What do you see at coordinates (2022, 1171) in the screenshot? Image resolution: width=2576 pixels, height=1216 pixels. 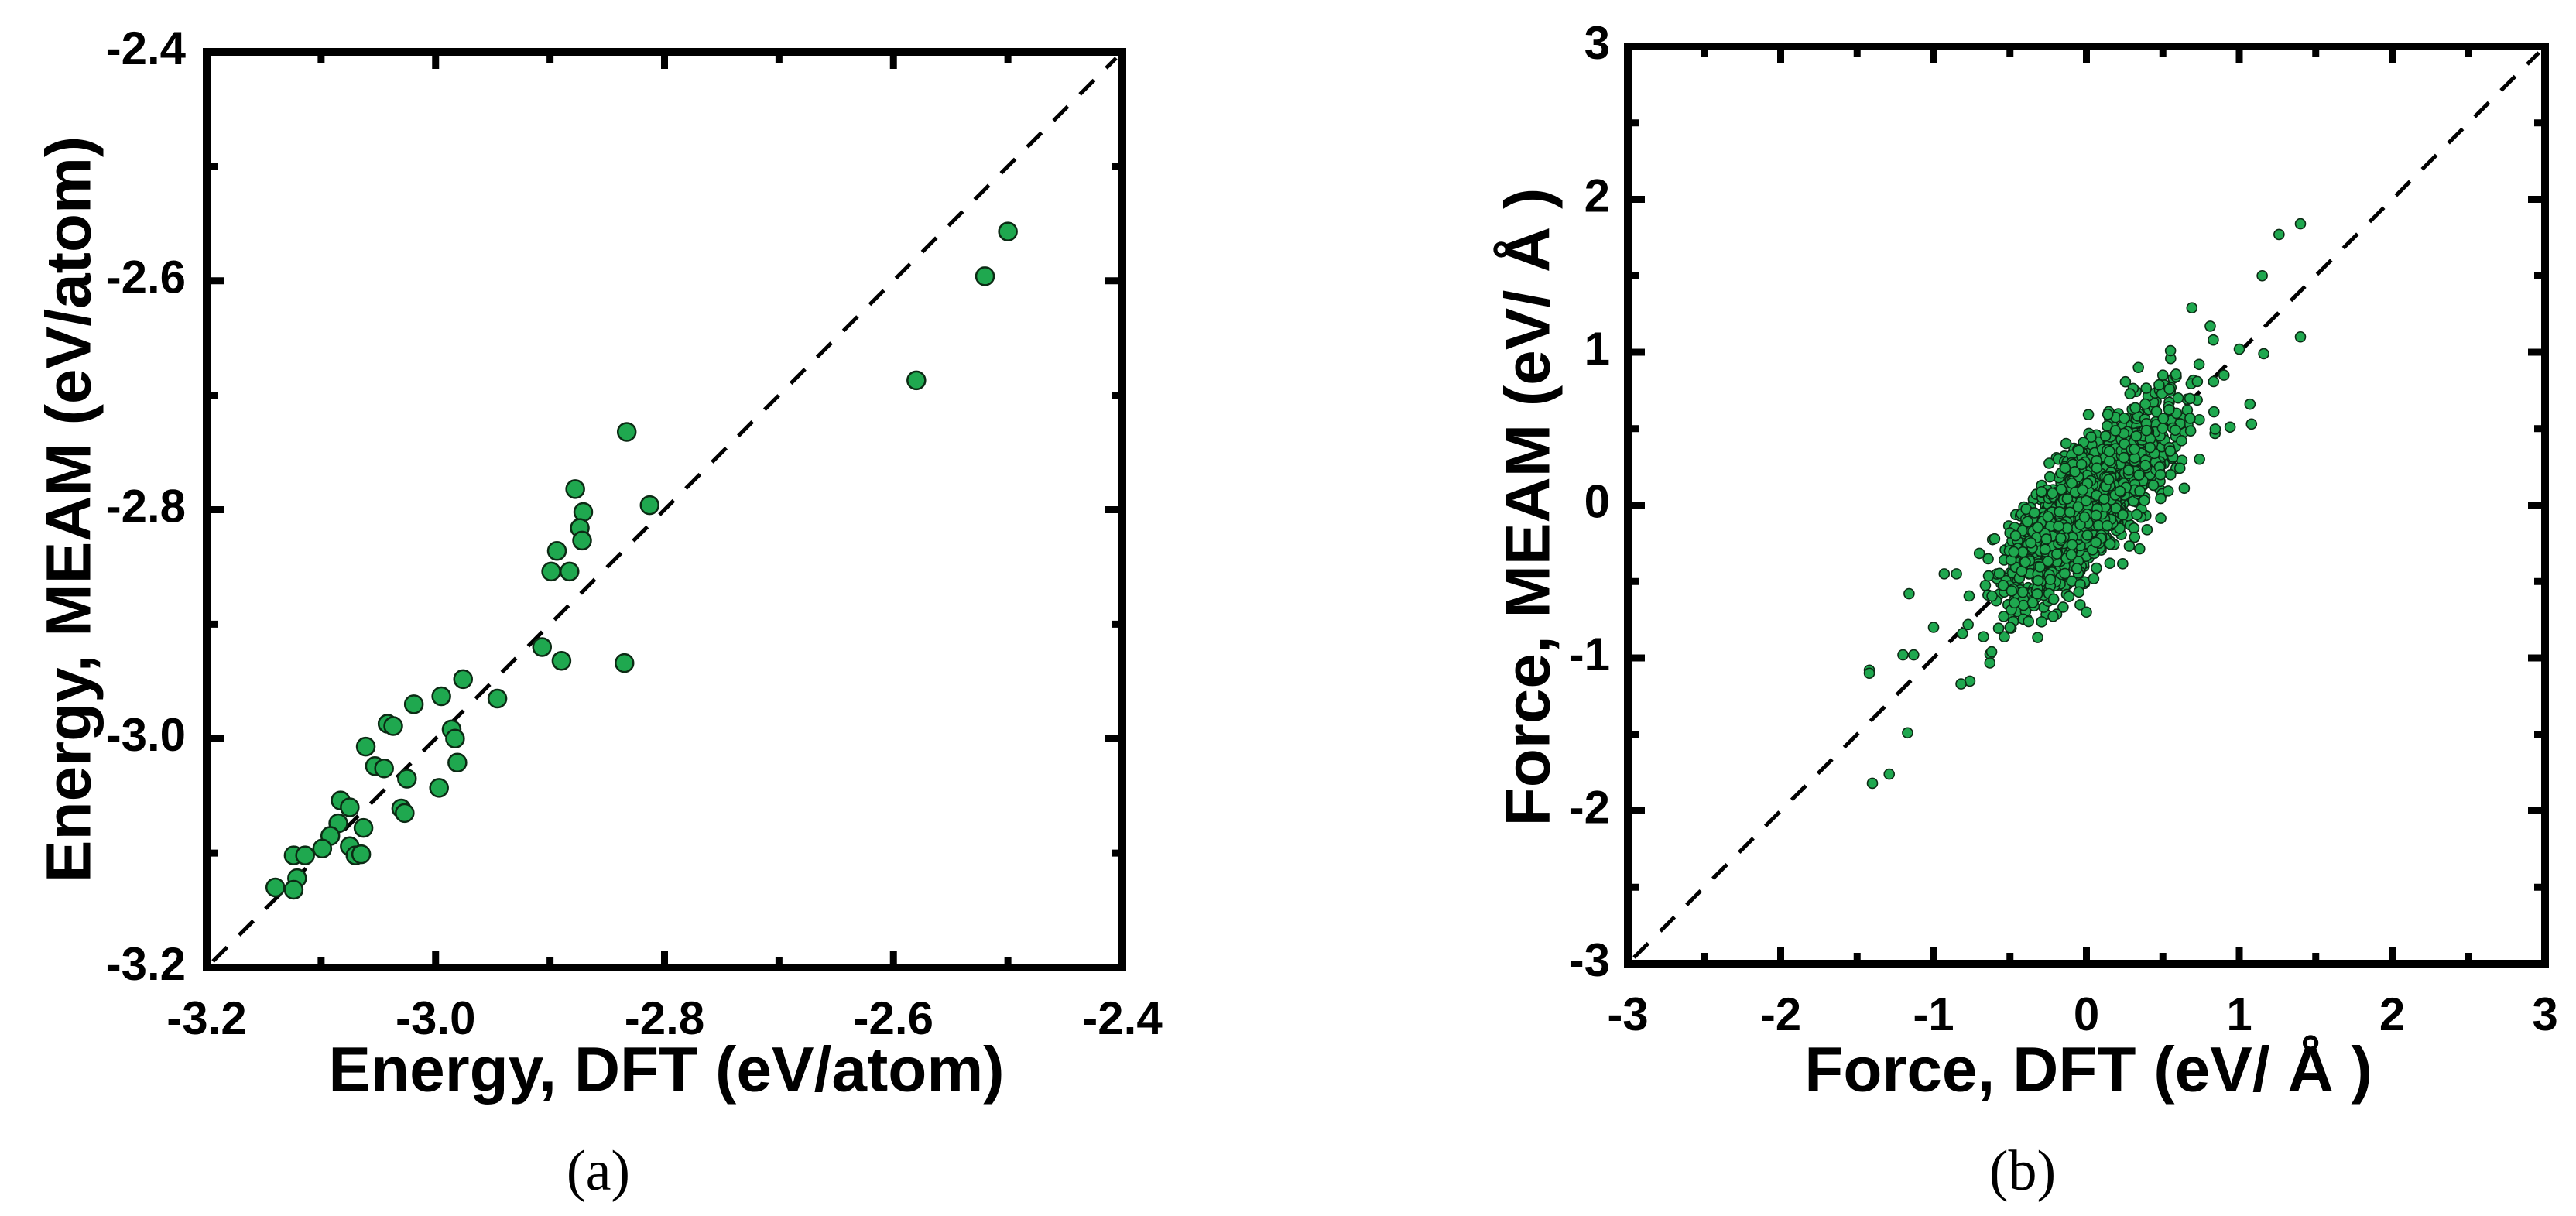 I see `panel-caption: (b)` at bounding box center [2022, 1171].